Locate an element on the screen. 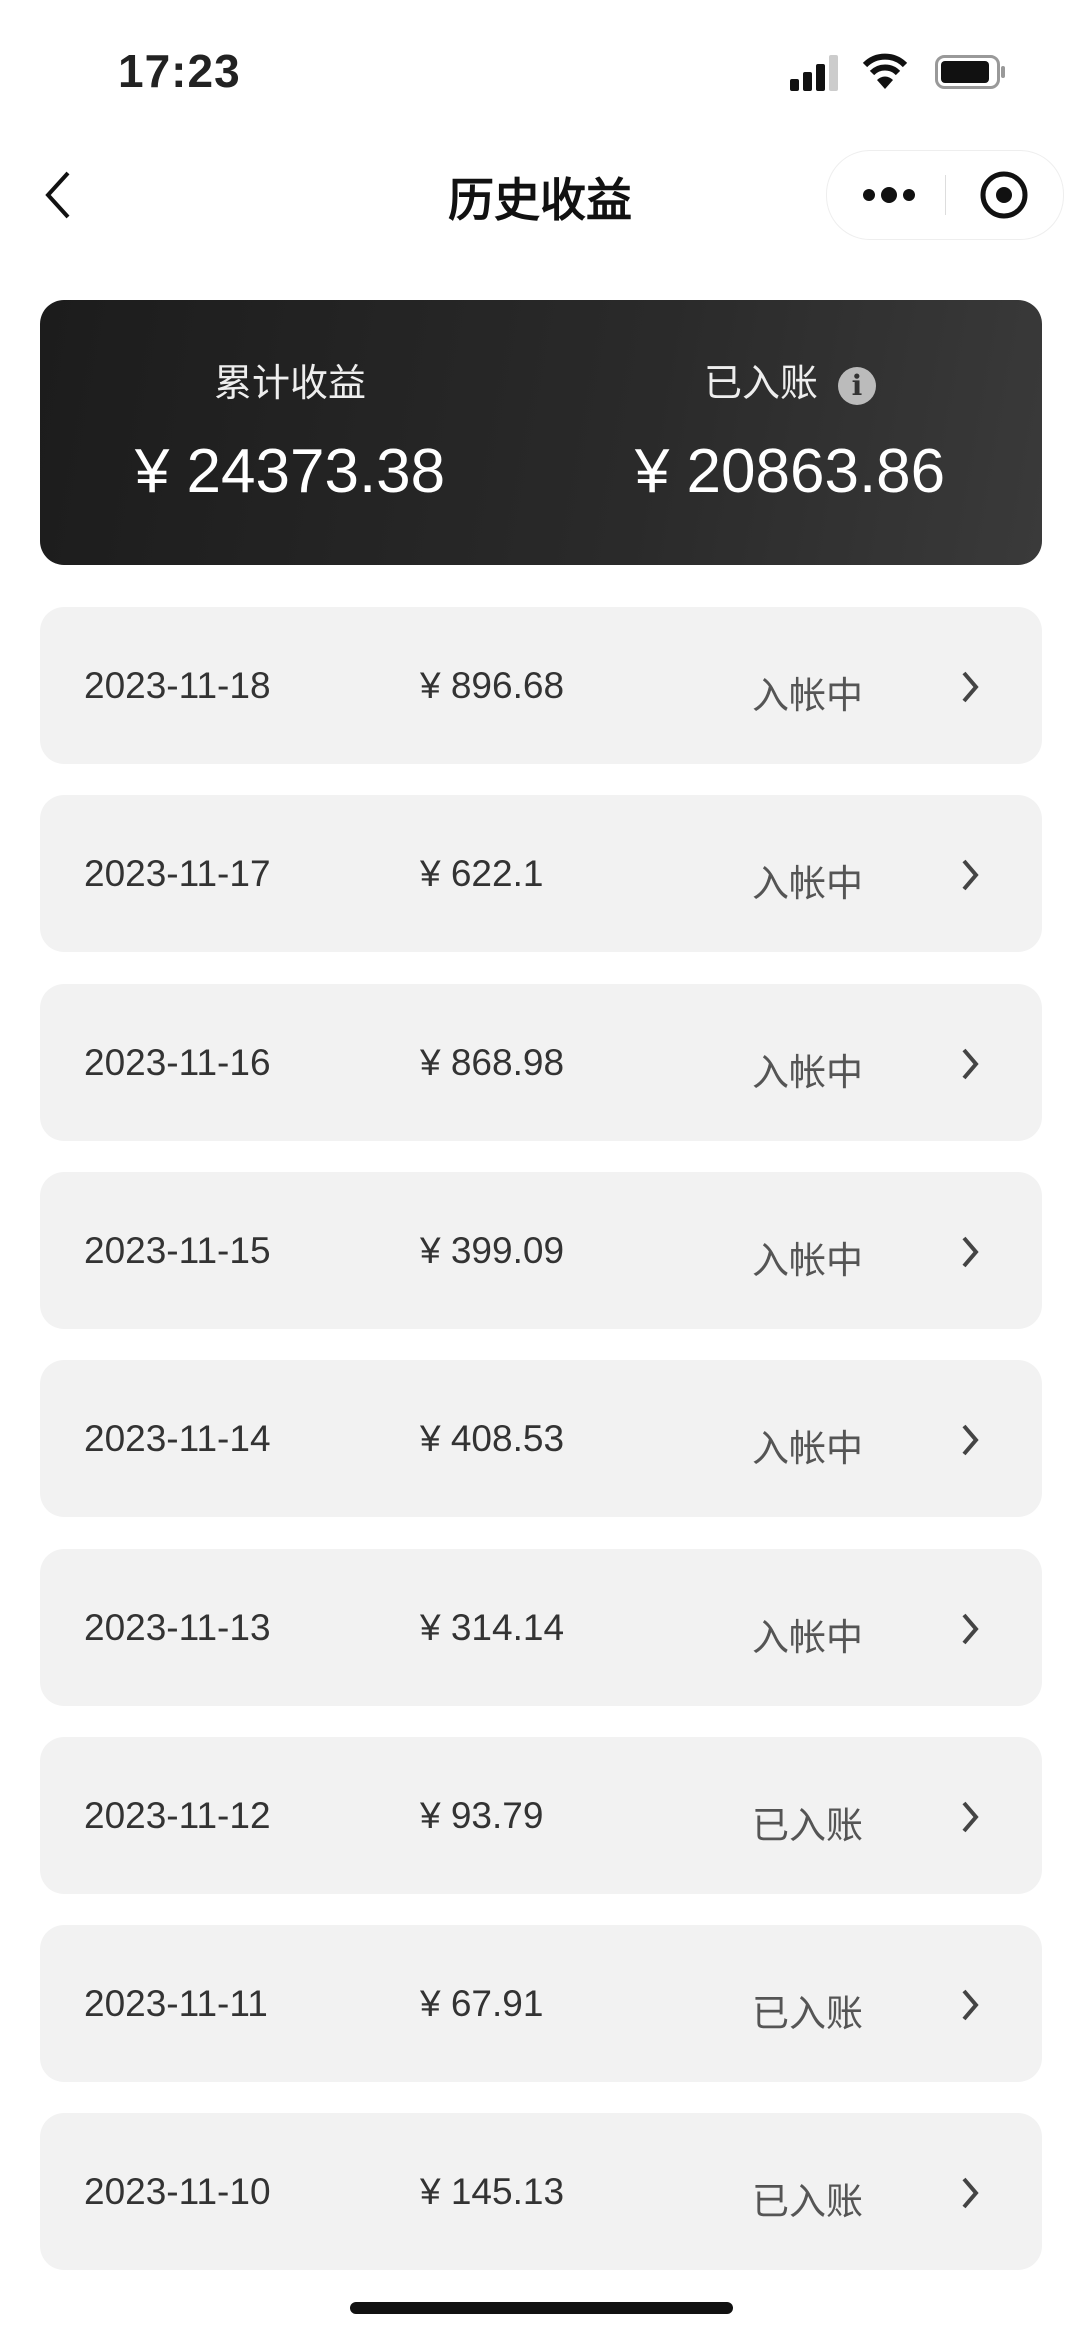  record-date: 2023-11-16 is located at coordinates (177, 1062).